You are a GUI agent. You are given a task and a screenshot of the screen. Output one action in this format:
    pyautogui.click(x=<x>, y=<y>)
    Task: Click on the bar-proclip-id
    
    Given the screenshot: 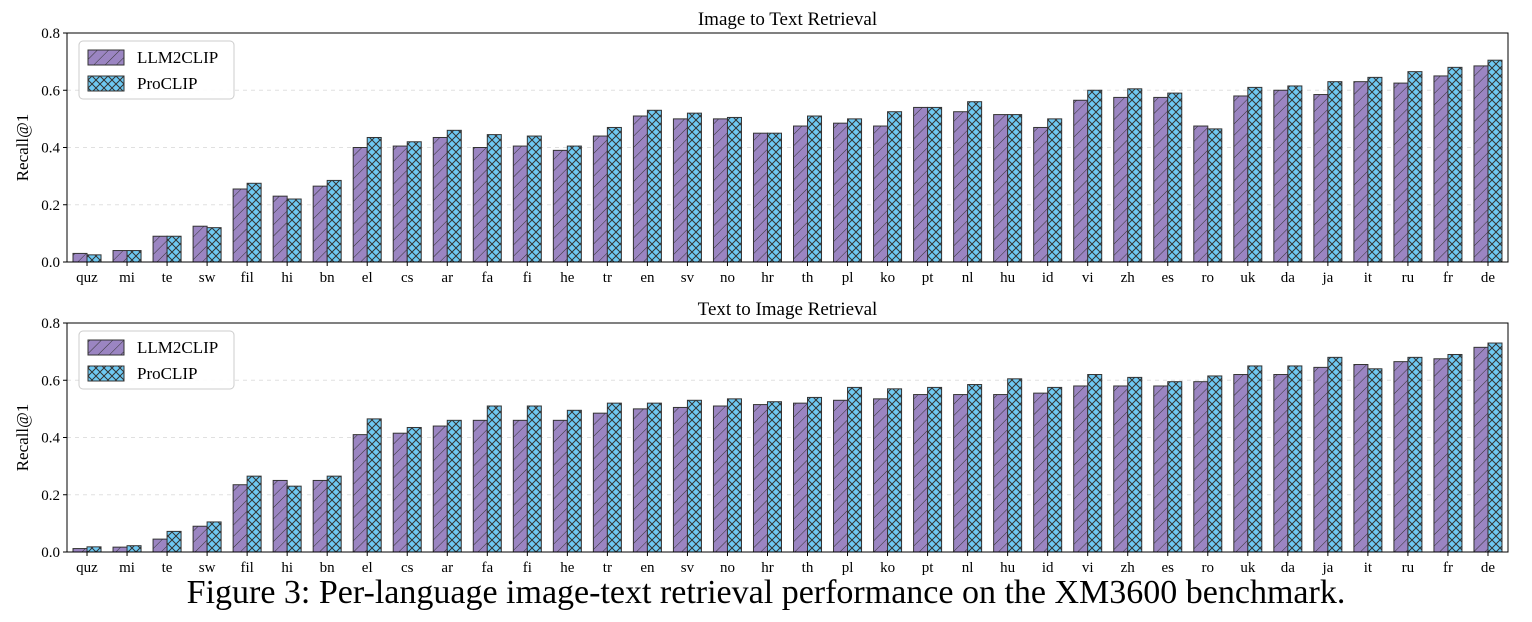 What is the action you would take?
    pyautogui.click(x=1055, y=190)
    